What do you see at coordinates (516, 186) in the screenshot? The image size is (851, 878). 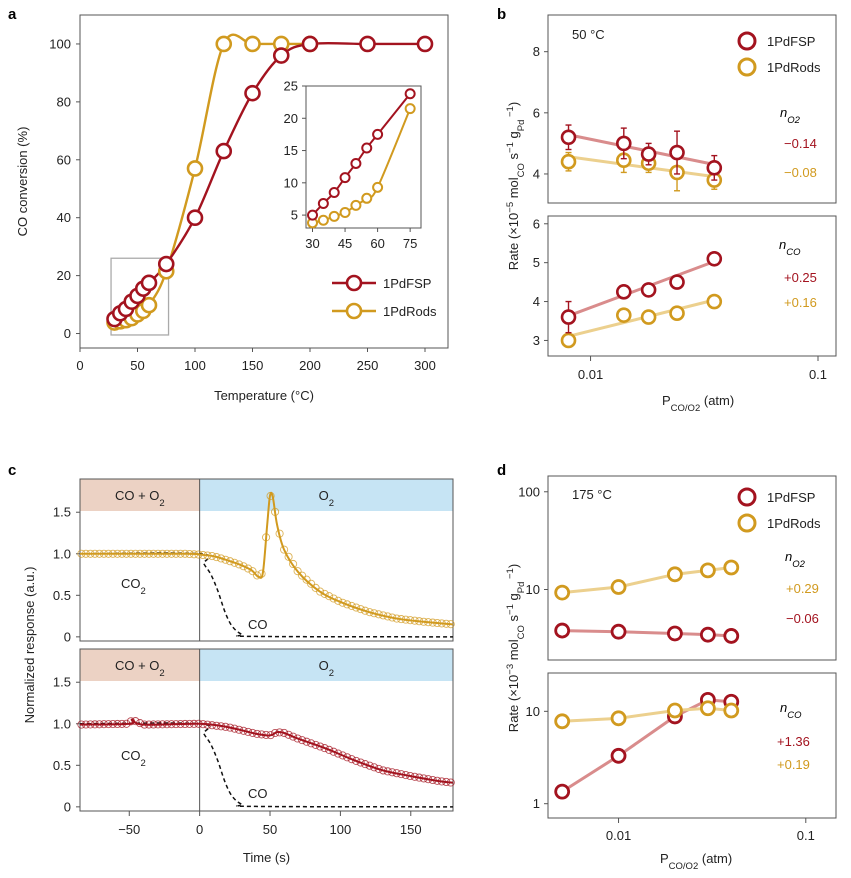 I see `y-axis-label-b: Rate (×10−5 molCO s−1 gPd −1)` at bounding box center [516, 186].